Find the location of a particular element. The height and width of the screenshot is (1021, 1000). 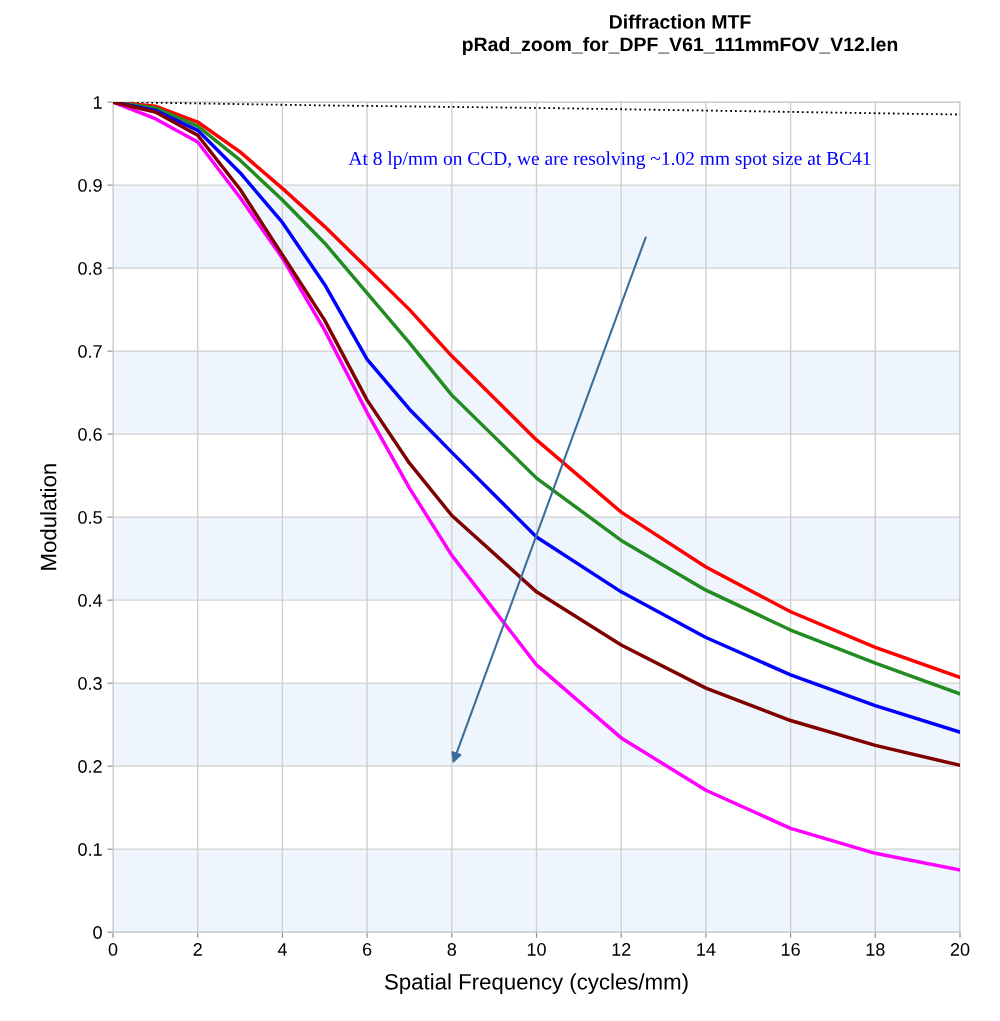

y-tick-label: 0.3 is located at coordinates (90, 683).